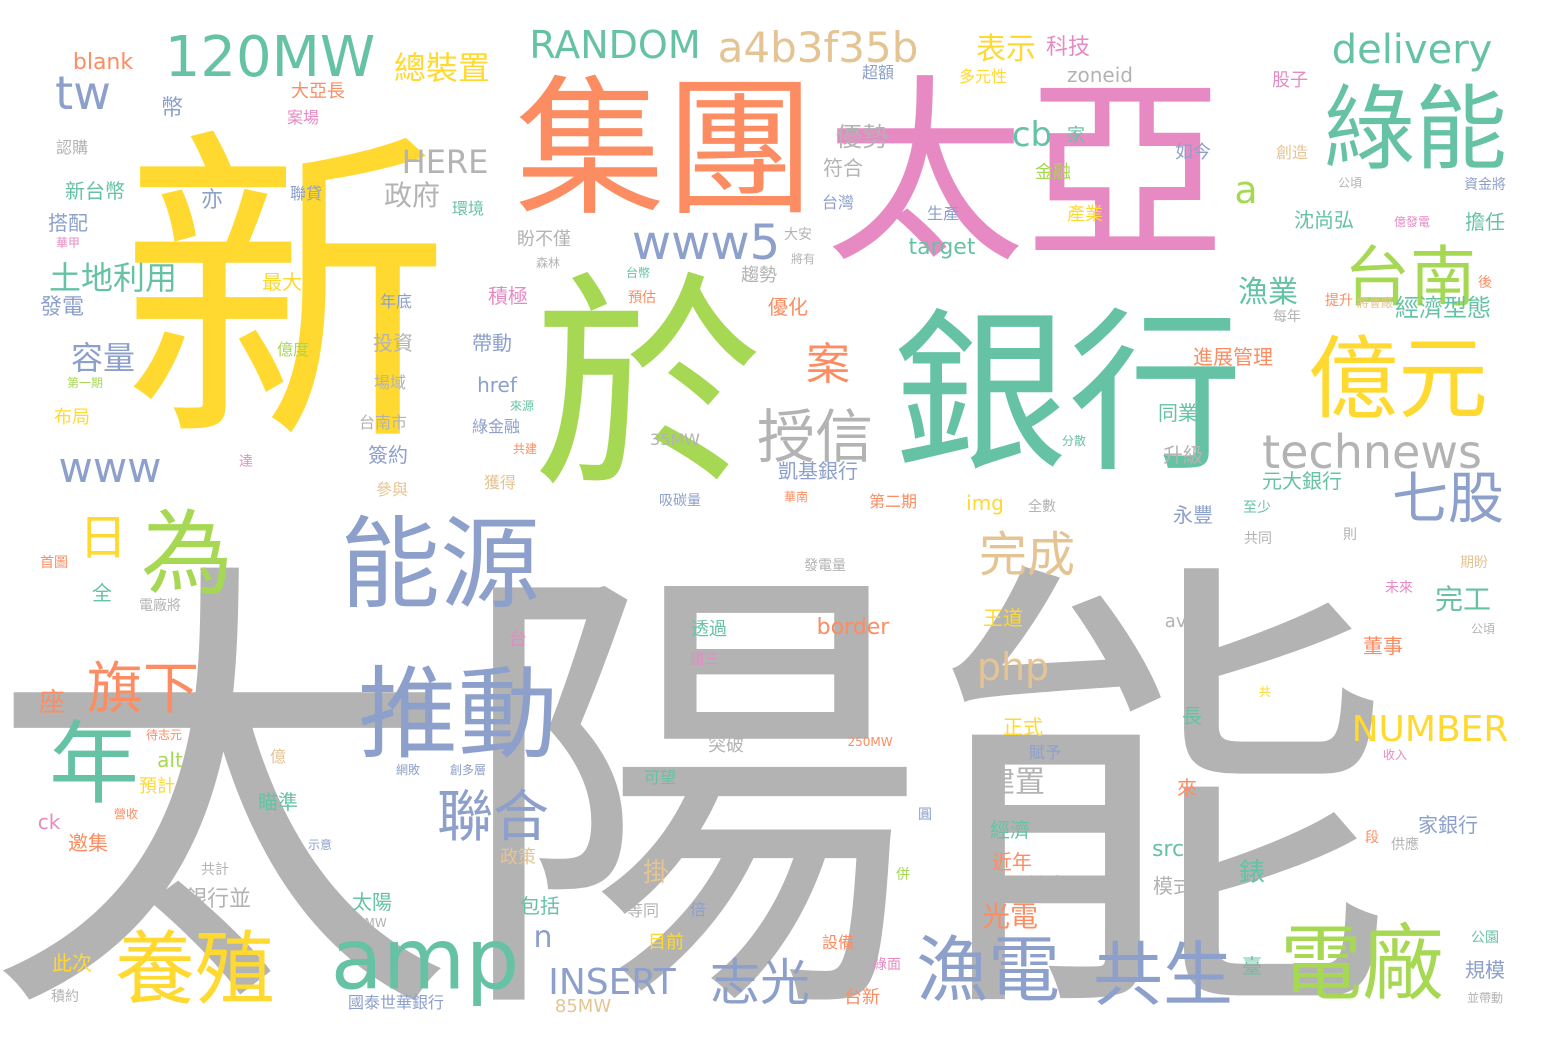 This screenshot has height=1052, width=1548. What do you see at coordinates (518, 639) in the screenshot?
I see `cloud-word: 台` at bounding box center [518, 639].